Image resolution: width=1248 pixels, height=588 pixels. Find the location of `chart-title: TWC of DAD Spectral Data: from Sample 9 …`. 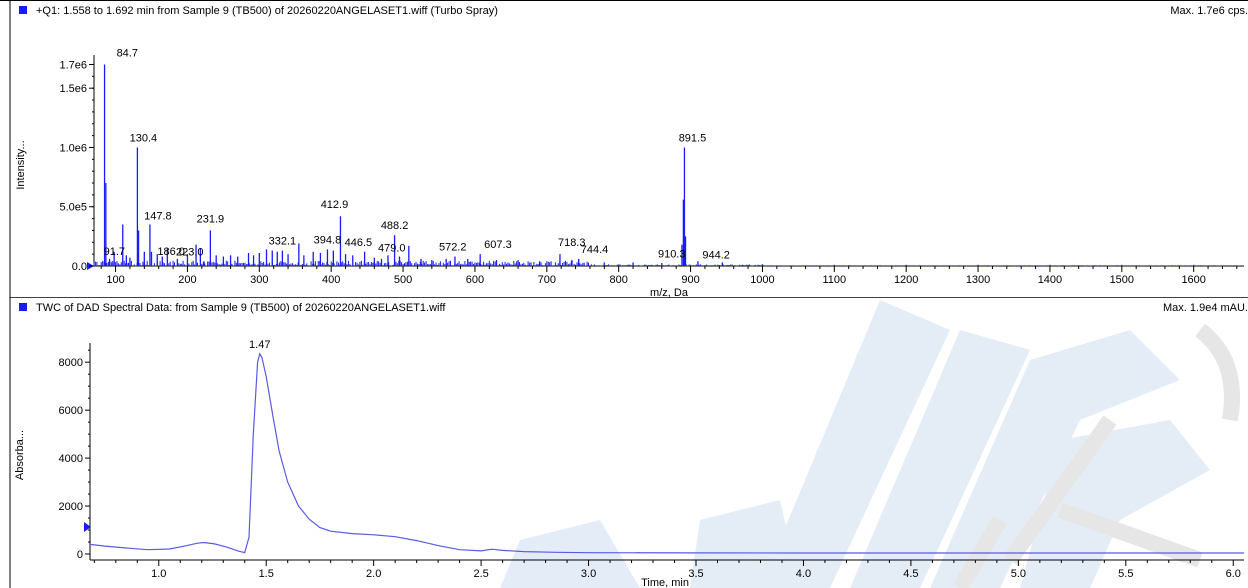

chart-title: TWC of DAD Spectral Data: from Sample 9 … is located at coordinates (241, 308).